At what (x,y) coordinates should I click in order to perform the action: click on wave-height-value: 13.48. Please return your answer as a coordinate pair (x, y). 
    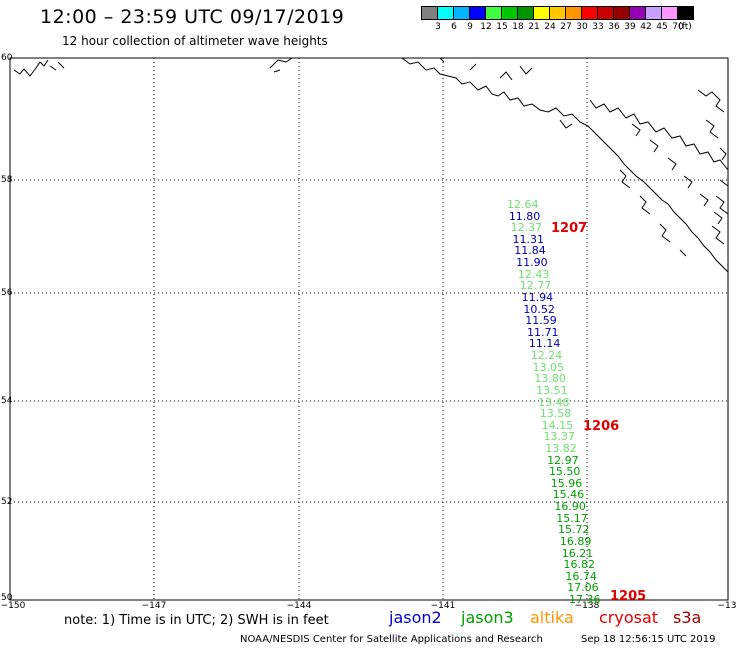
    Looking at the image, I should click on (554, 402).